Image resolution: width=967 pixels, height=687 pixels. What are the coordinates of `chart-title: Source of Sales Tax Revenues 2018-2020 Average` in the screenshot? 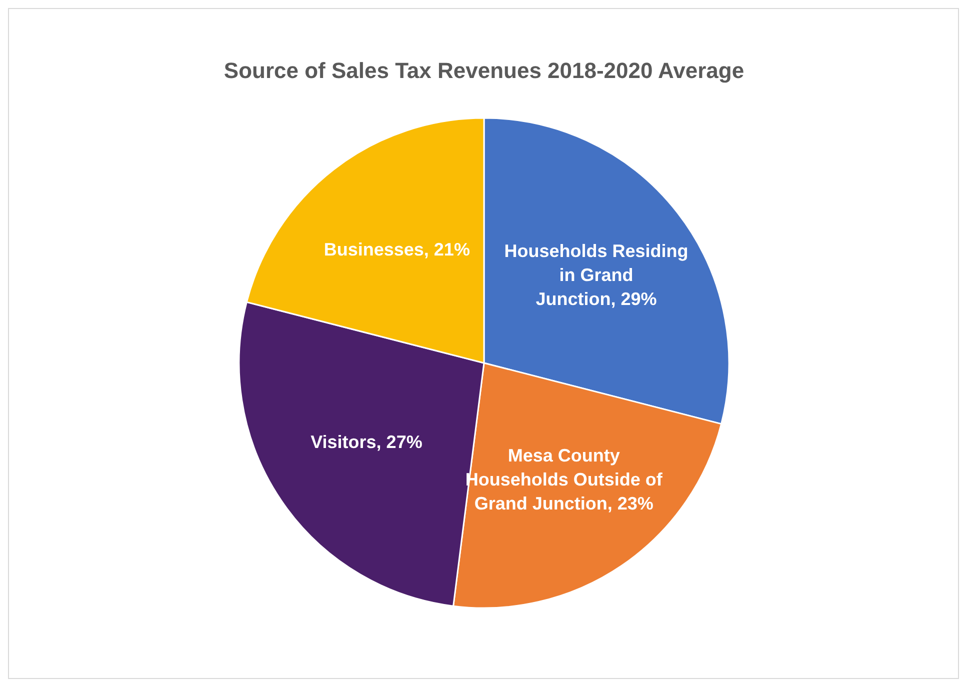 It's located at (484, 70).